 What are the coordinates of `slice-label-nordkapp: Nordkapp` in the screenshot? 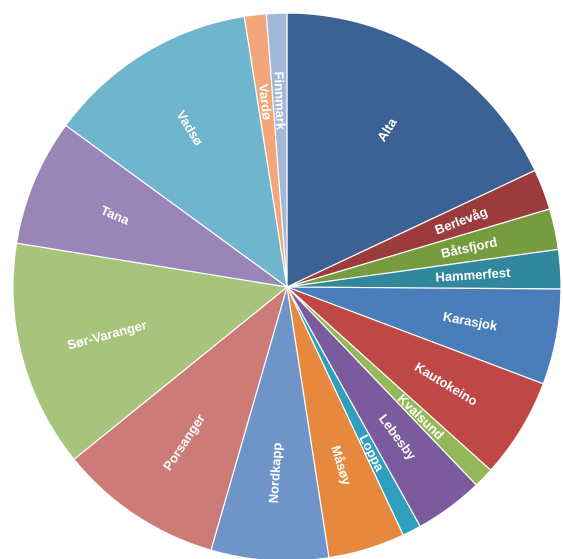 It's located at (275, 473).